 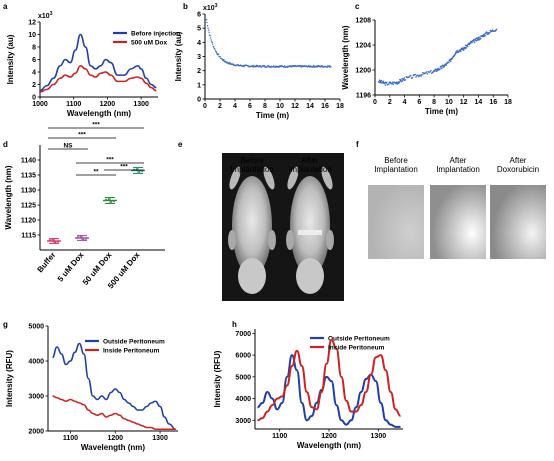 I want to click on y-tick-label: 2, so click(x=34, y=85).